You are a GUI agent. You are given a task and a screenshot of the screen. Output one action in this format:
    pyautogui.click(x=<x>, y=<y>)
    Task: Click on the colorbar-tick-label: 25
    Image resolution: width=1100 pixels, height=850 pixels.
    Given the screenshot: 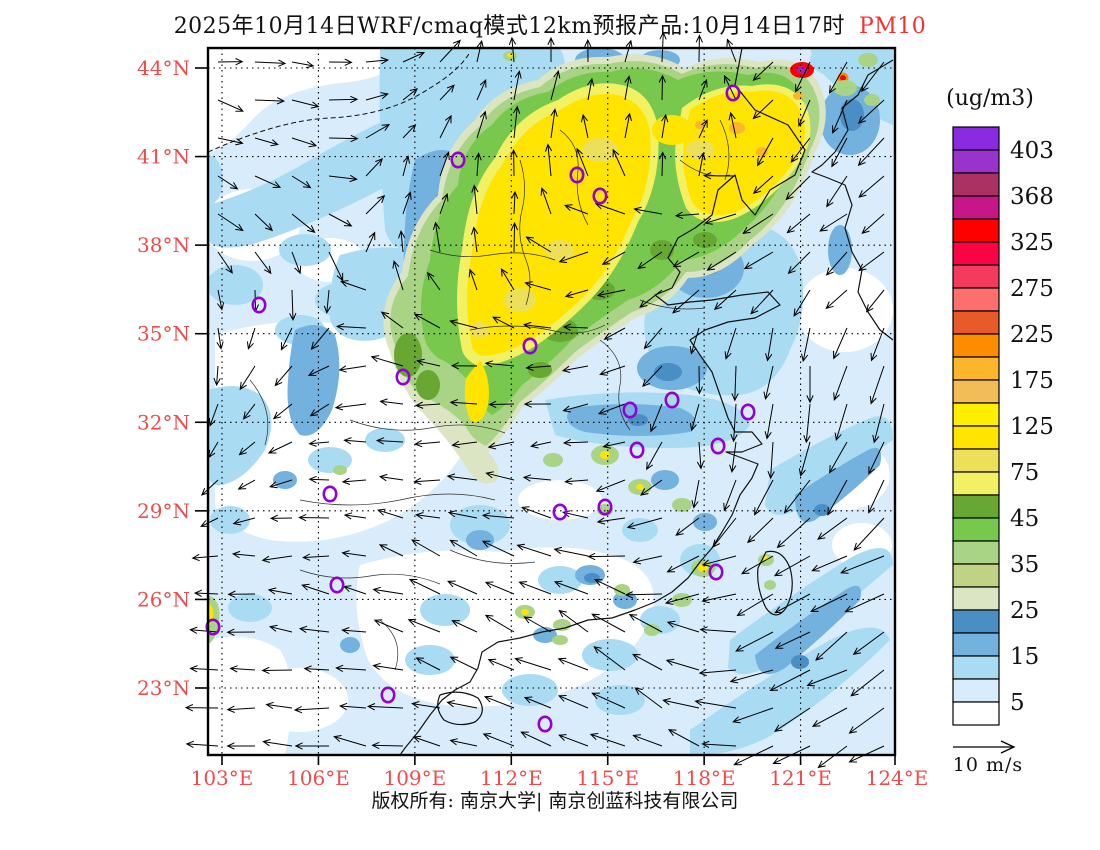 What is the action you would take?
    pyautogui.click(x=1024, y=611)
    